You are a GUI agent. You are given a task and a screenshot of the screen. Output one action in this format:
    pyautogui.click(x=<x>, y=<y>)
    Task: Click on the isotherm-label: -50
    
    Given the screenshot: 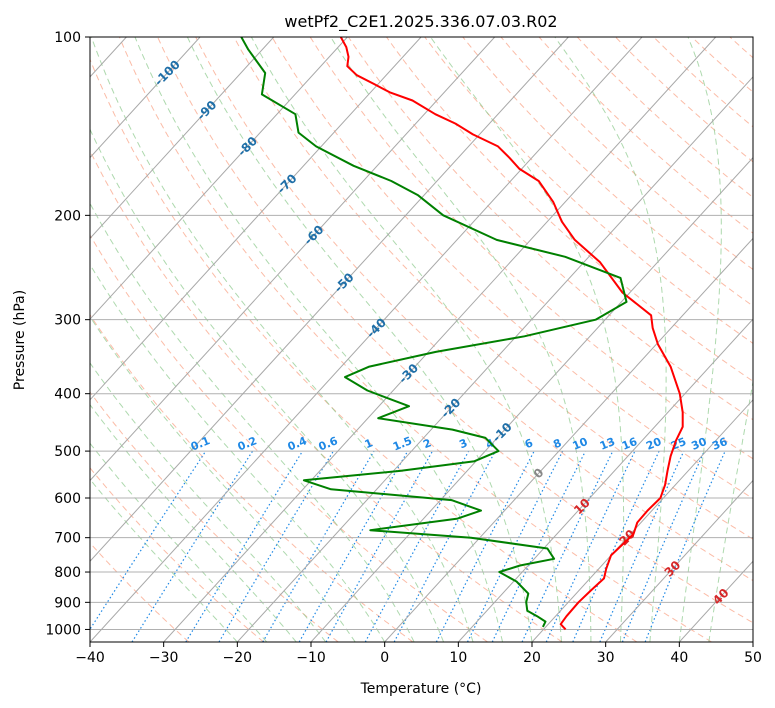 What is the action you would take?
    pyautogui.click(x=343, y=282)
    